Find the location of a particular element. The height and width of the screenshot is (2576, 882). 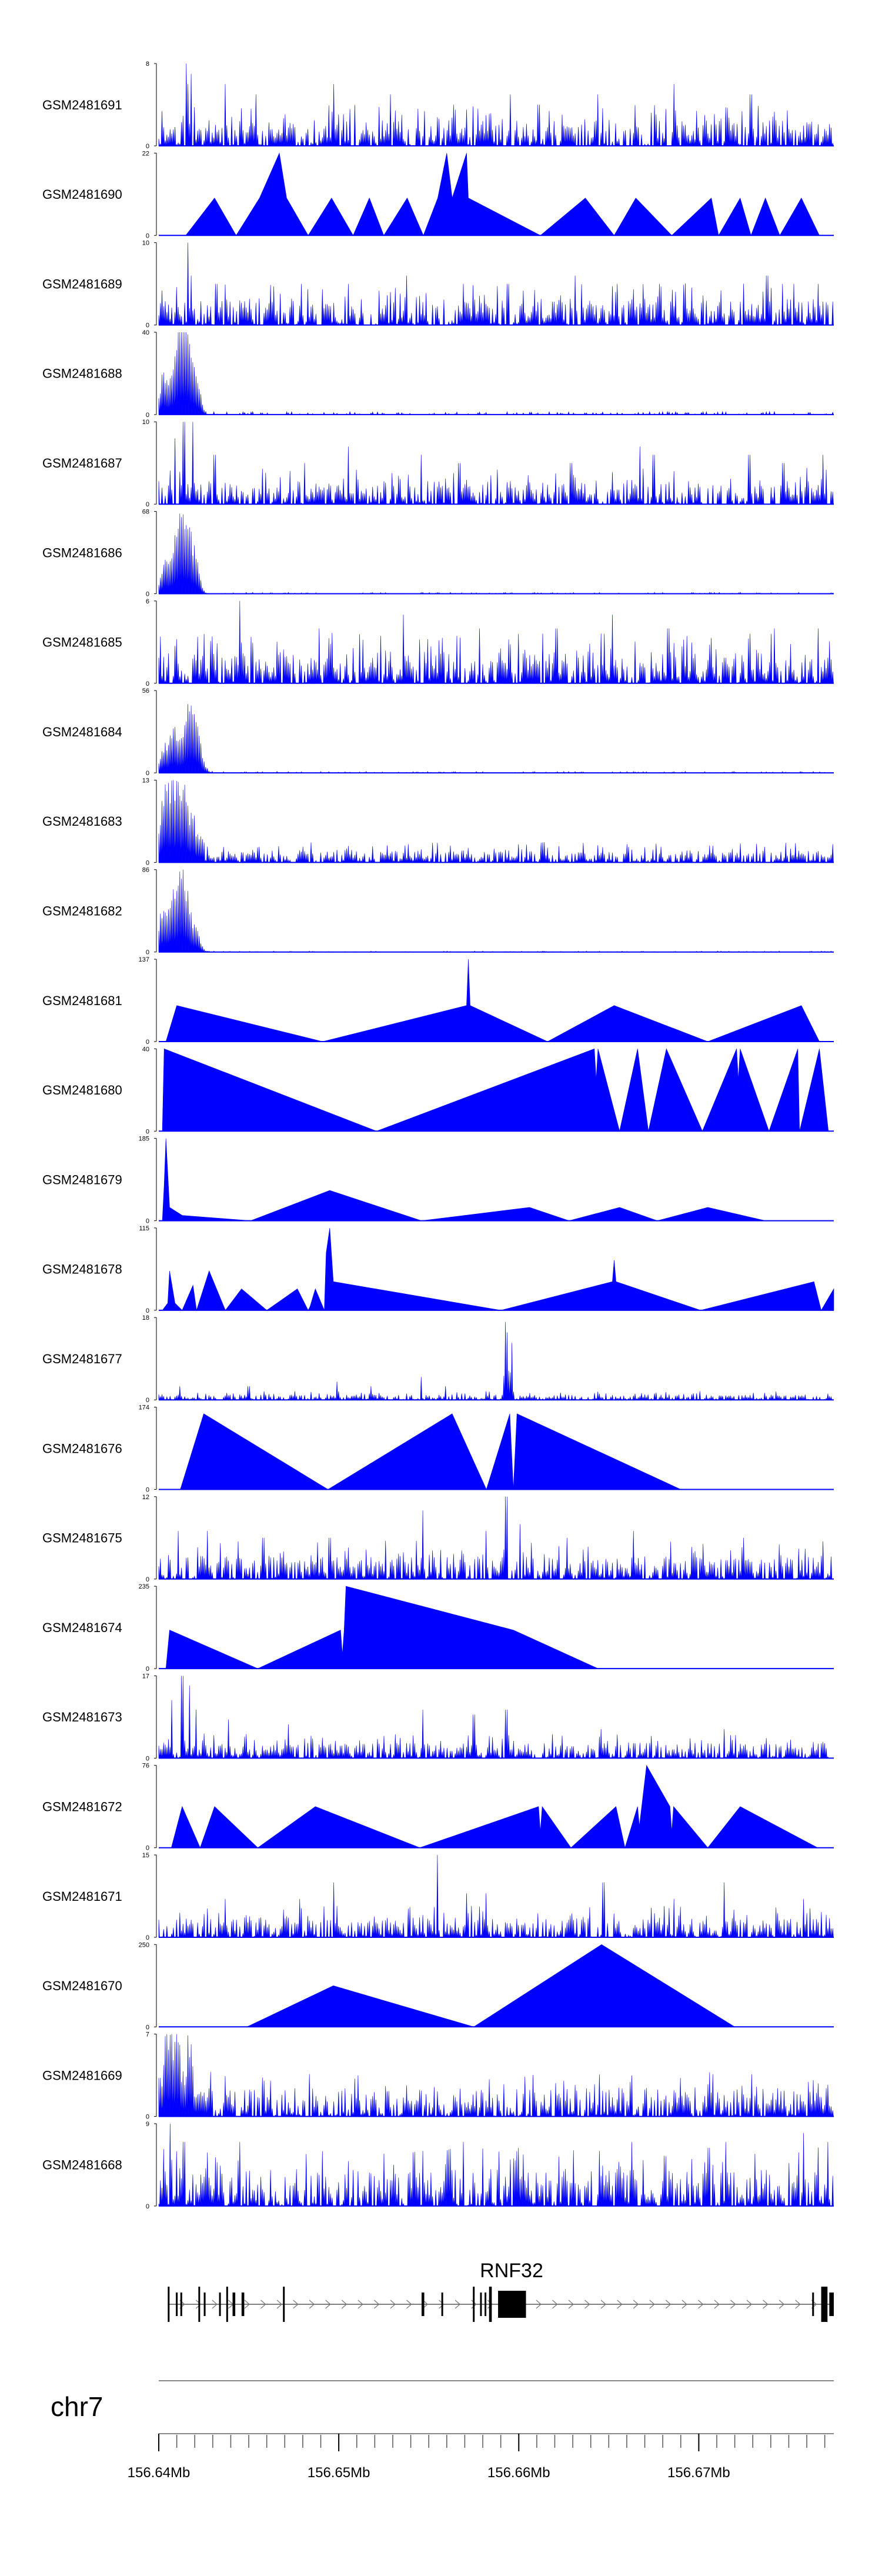

track-label: GSM2481689 is located at coordinates (82, 283).